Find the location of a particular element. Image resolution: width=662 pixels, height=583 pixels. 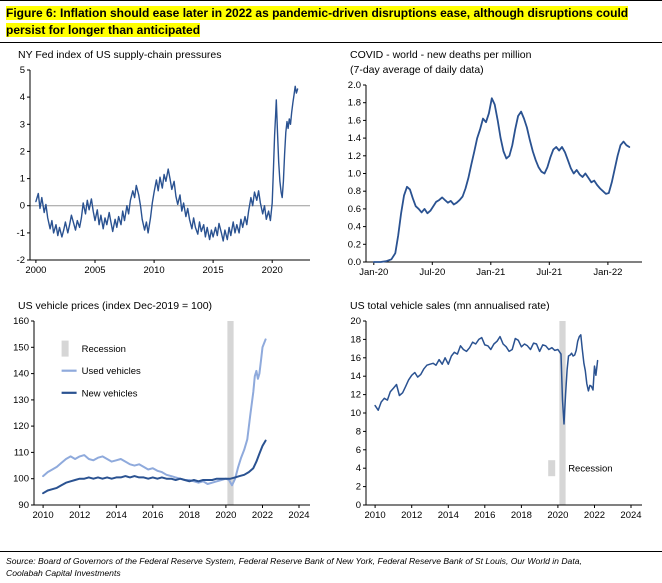

svg-text: 1.0 is located at coordinates (354, 174).